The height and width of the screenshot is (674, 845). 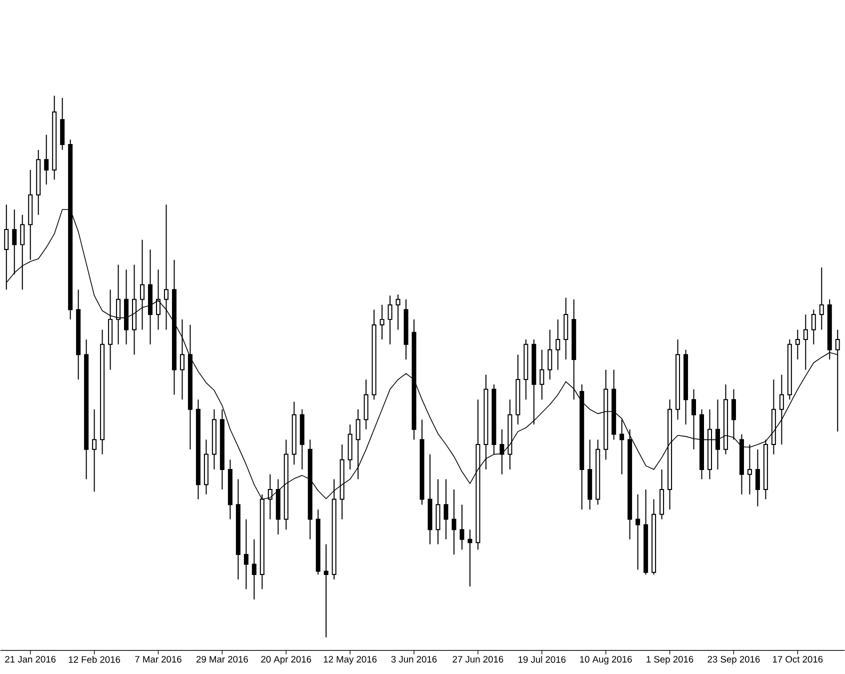 What do you see at coordinates (158, 659) in the screenshot?
I see `x-tick-label: 7 Mar 2016` at bounding box center [158, 659].